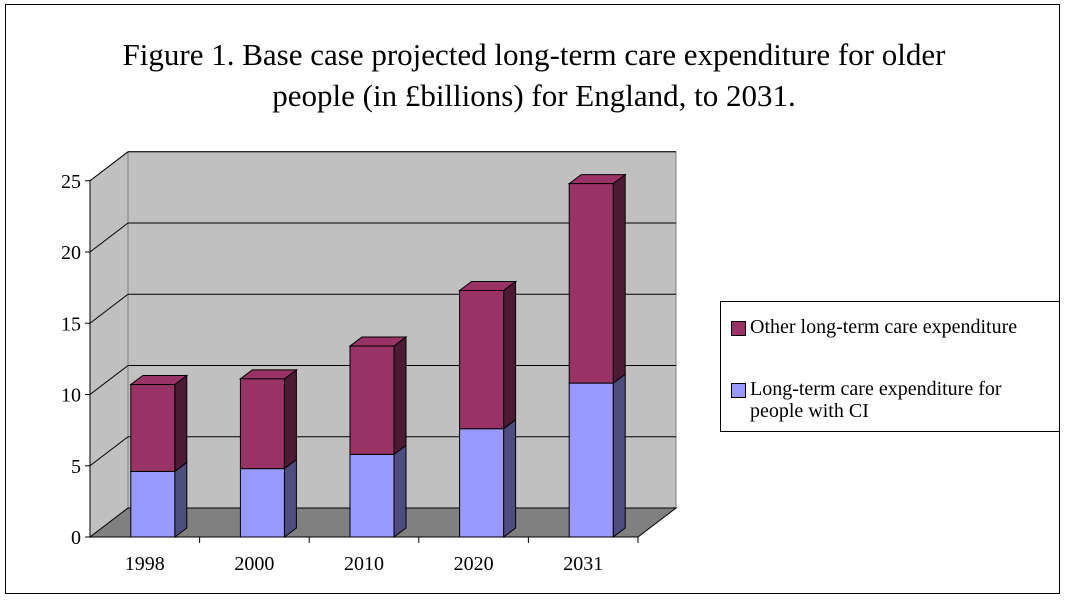 The image size is (1068, 600). Describe the element at coordinates (254, 564) in the screenshot. I see `x-tick-label: 2000` at that location.